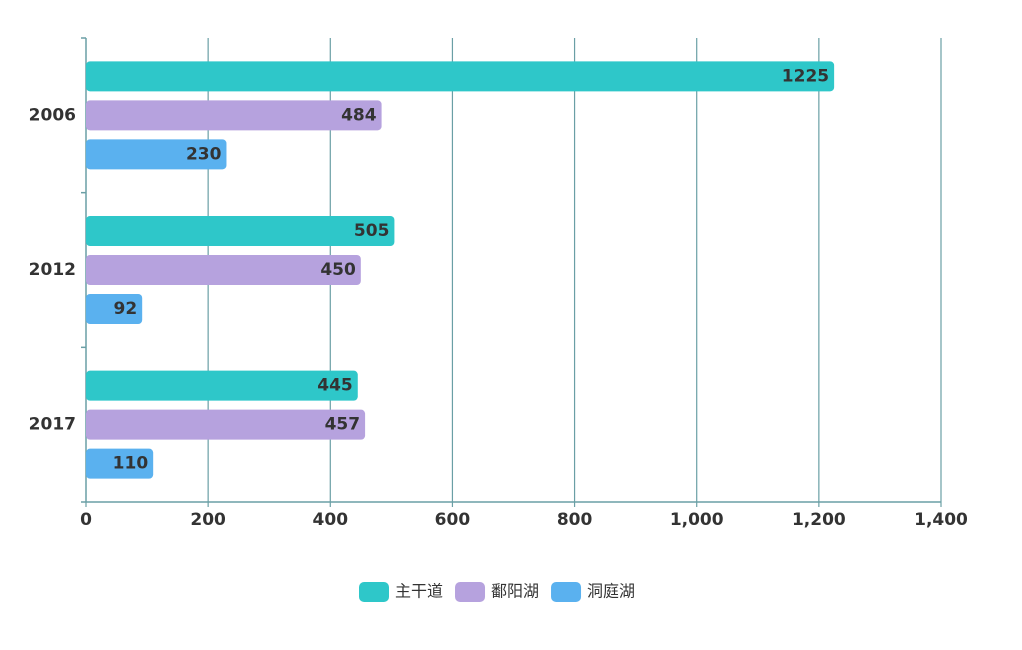  Describe the element at coordinates (52, 425) in the screenshot. I see `y-tick-label: 2017` at that location.